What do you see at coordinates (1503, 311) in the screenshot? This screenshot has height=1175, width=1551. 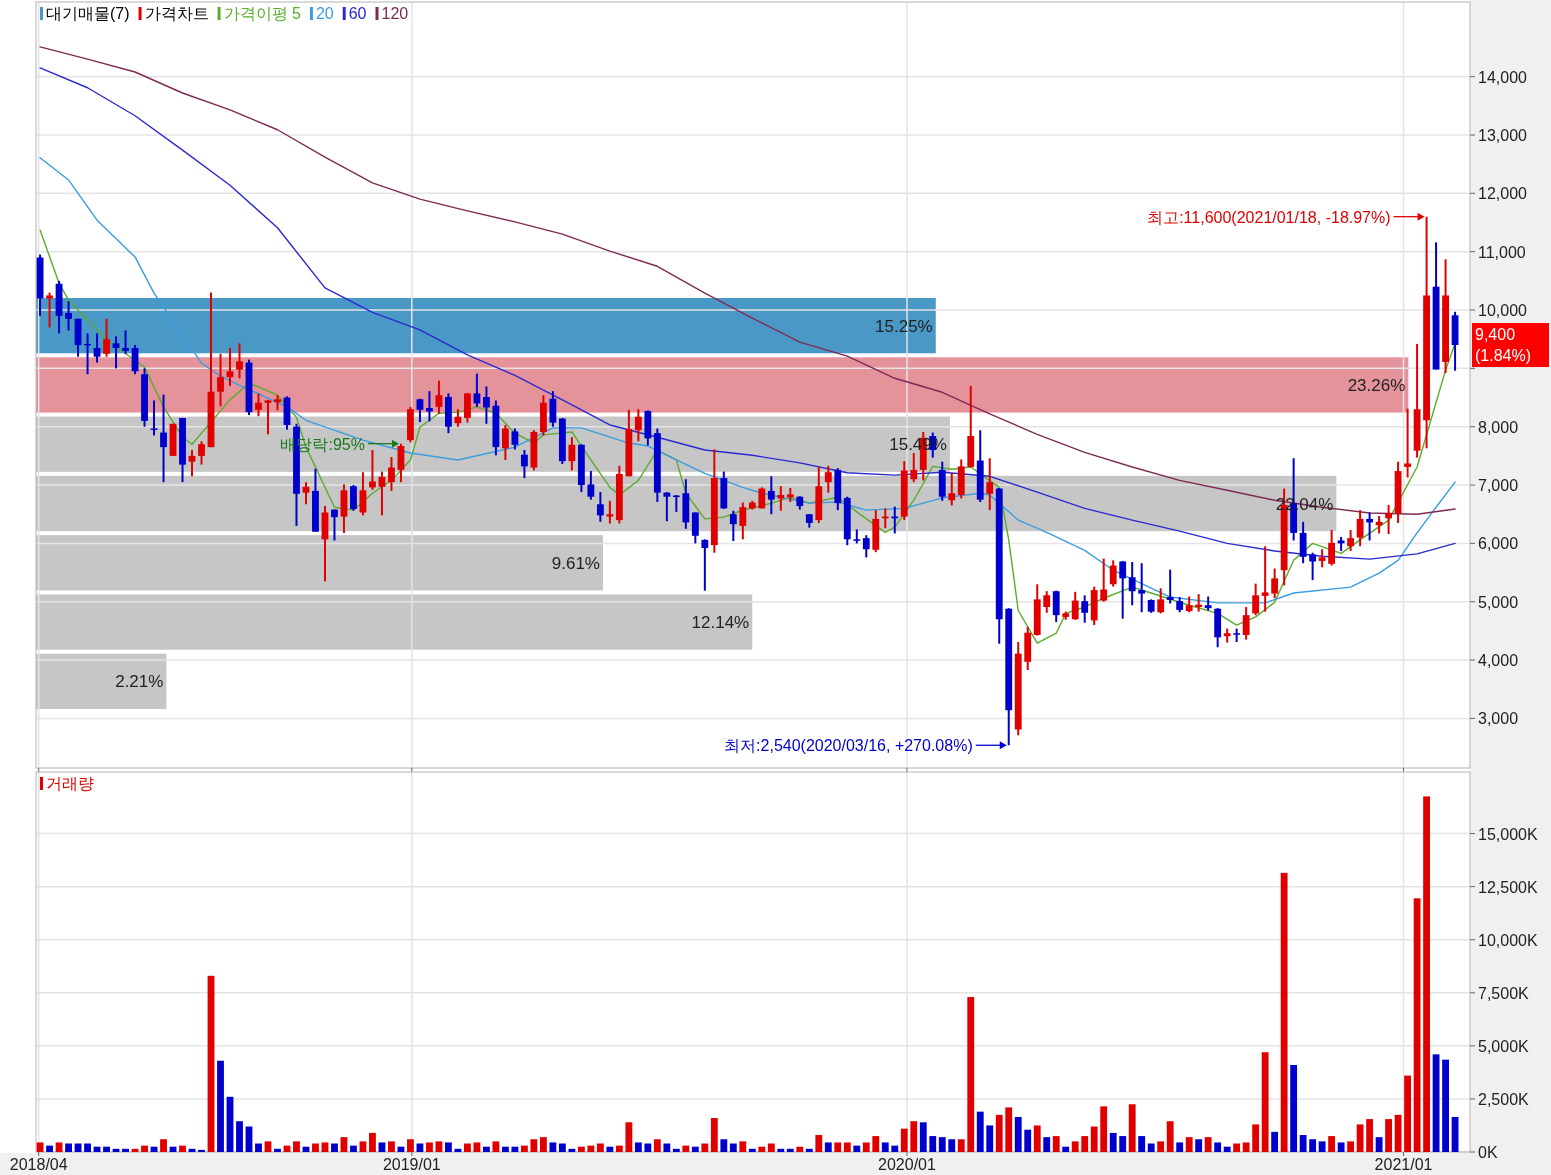 I see `y-tick-label: 10,000` at bounding box center [1503, 311].